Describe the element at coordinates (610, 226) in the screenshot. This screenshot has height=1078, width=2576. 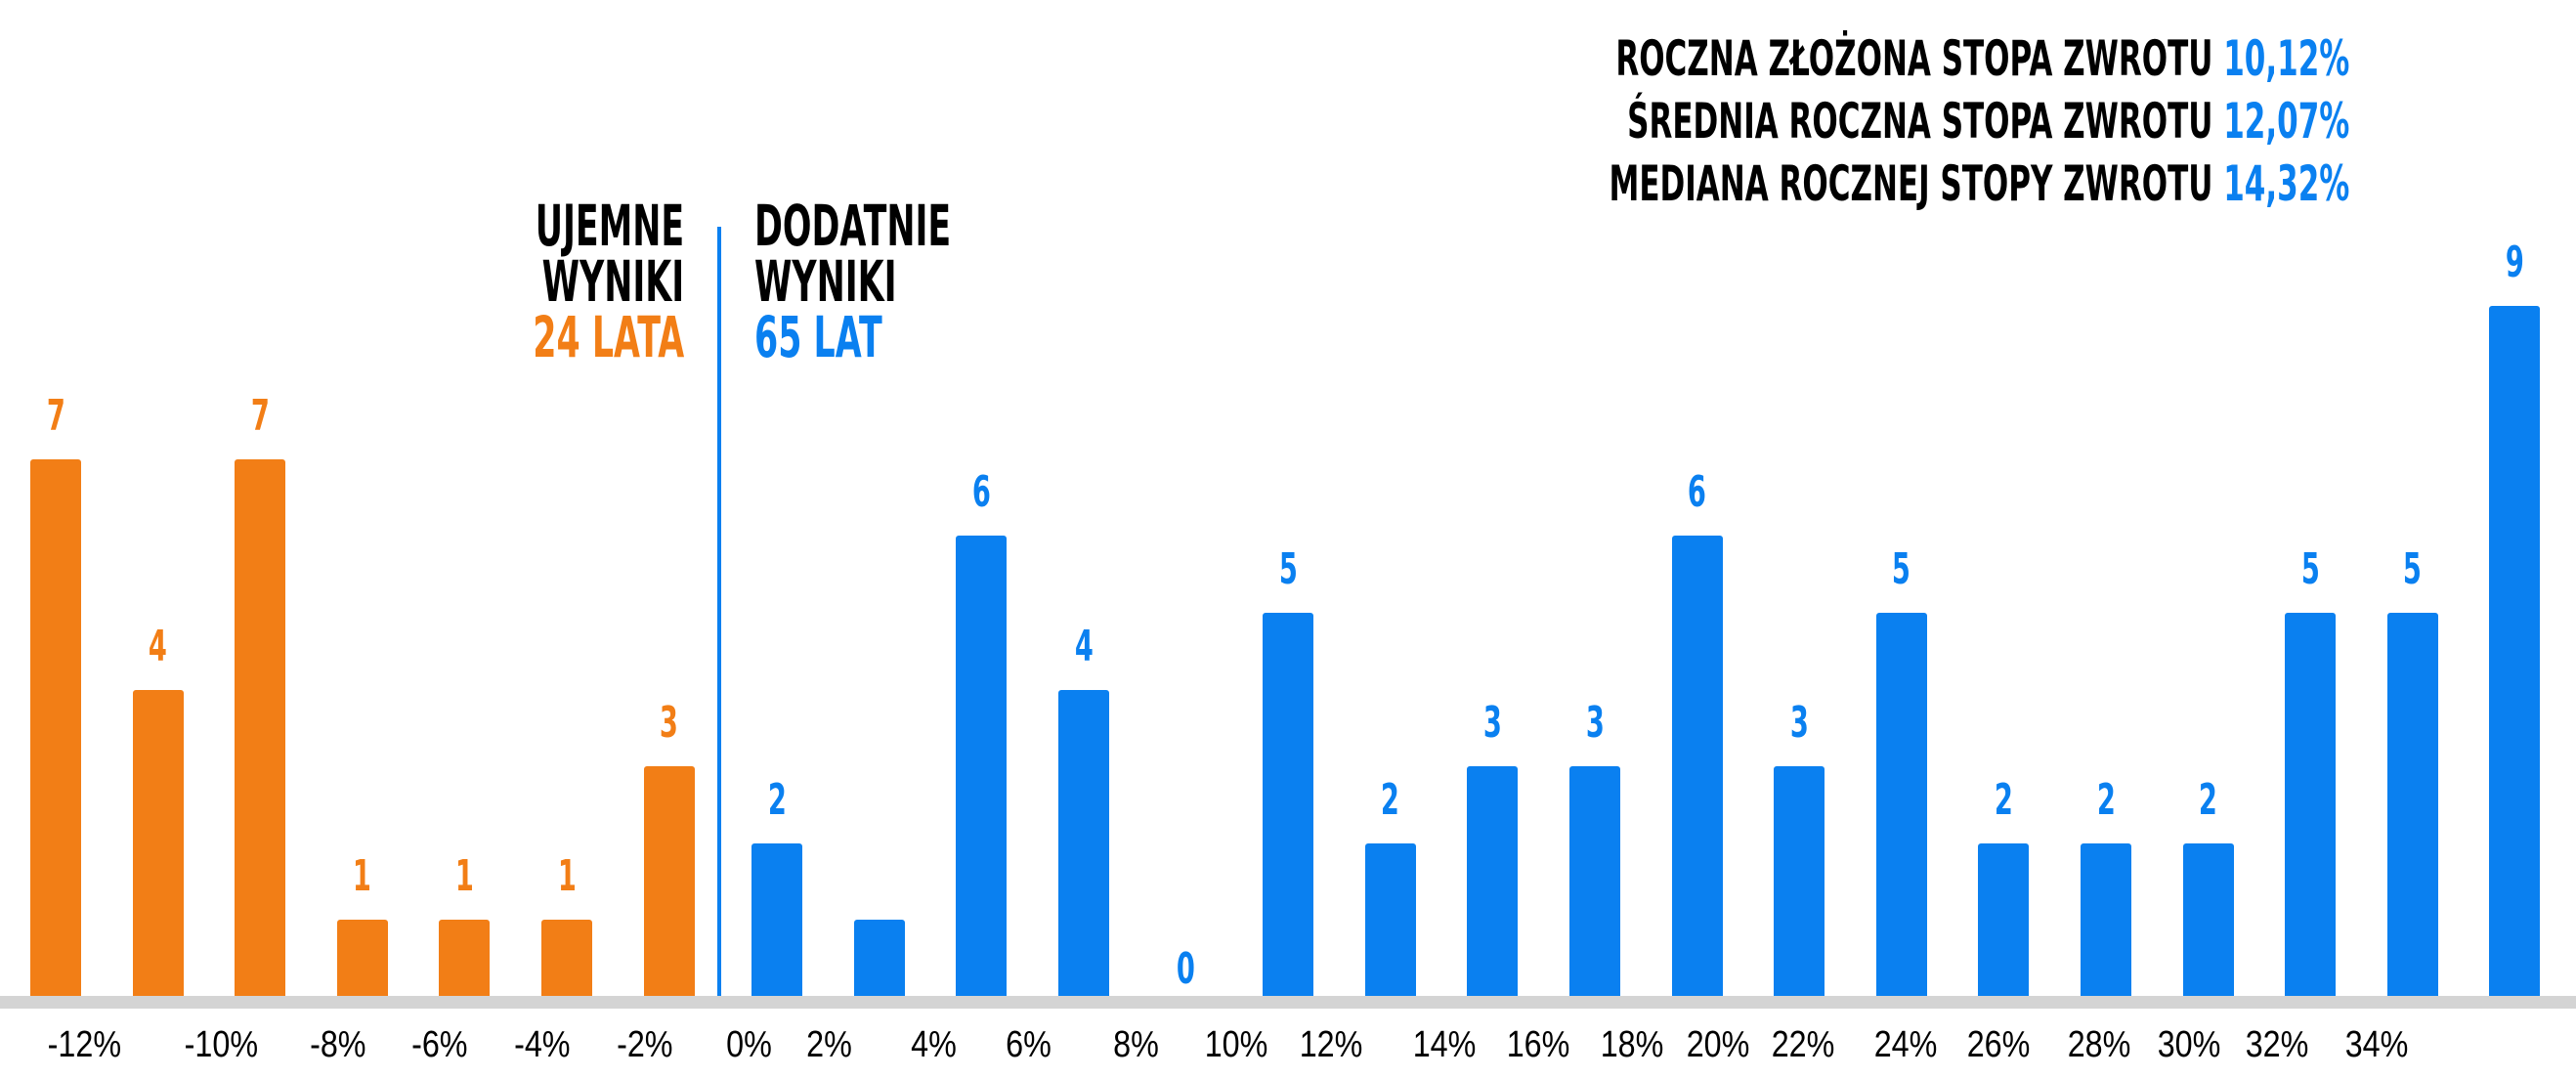
I see `negative-title-line1: UJEMNE` at that location.